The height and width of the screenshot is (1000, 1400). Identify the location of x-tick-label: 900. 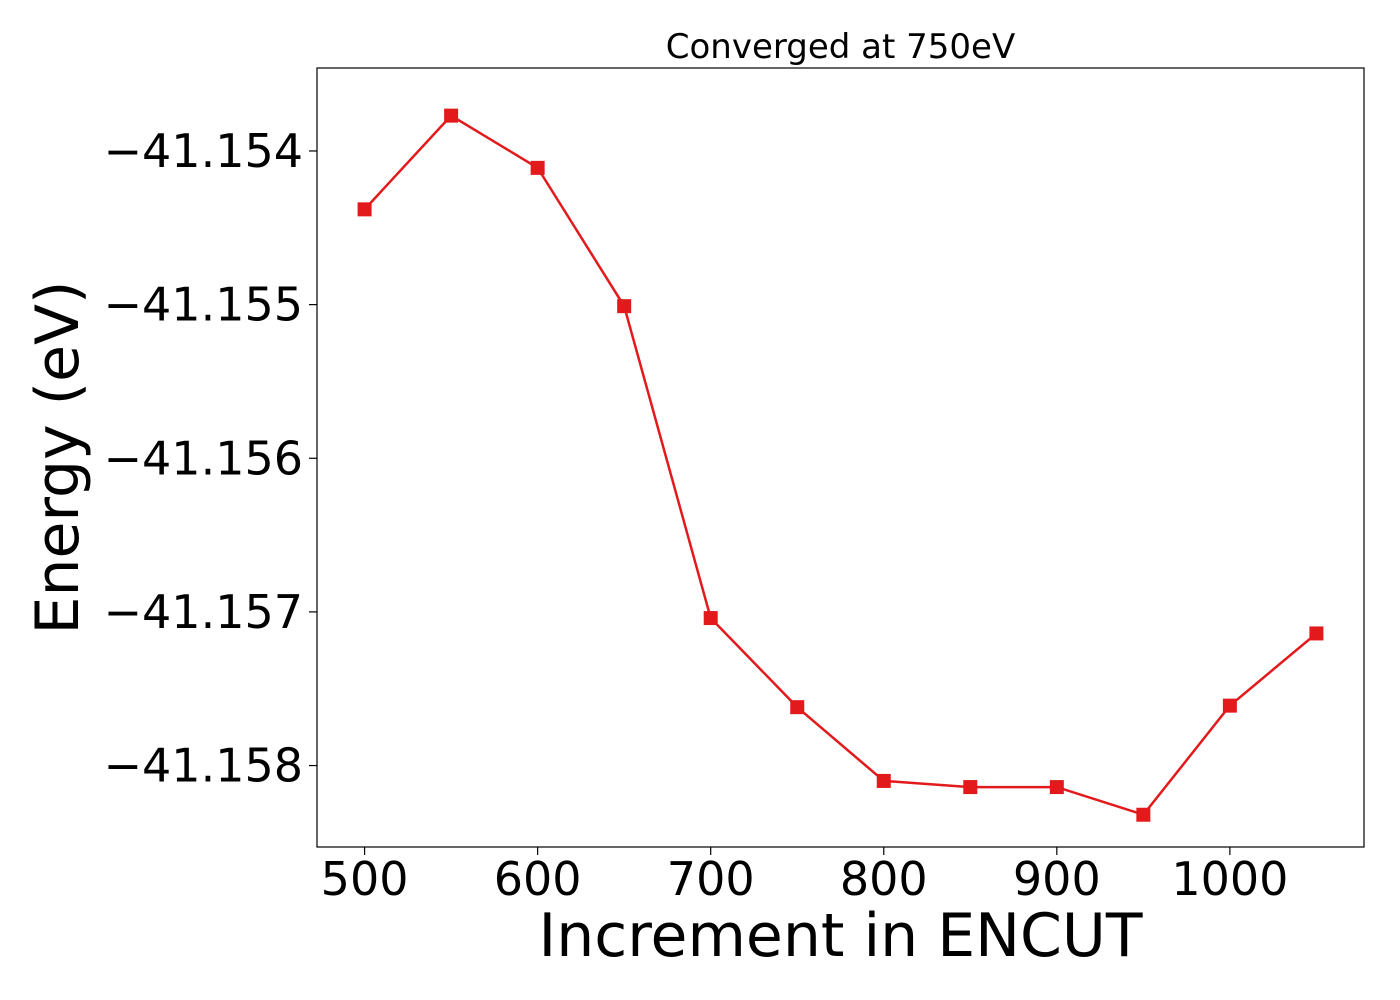
(1057, 879).